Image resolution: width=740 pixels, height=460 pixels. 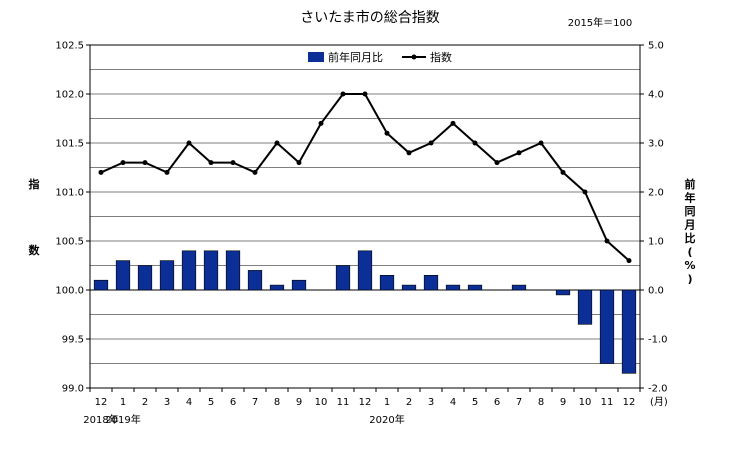 What do you see at coordinates (654, 218) in the screenshot?
I see `right-axis-ticks: -2.0 -1.0 0.0 1.0 2.0 3.0 4.0 5.0` at bounding box center [654, 218].